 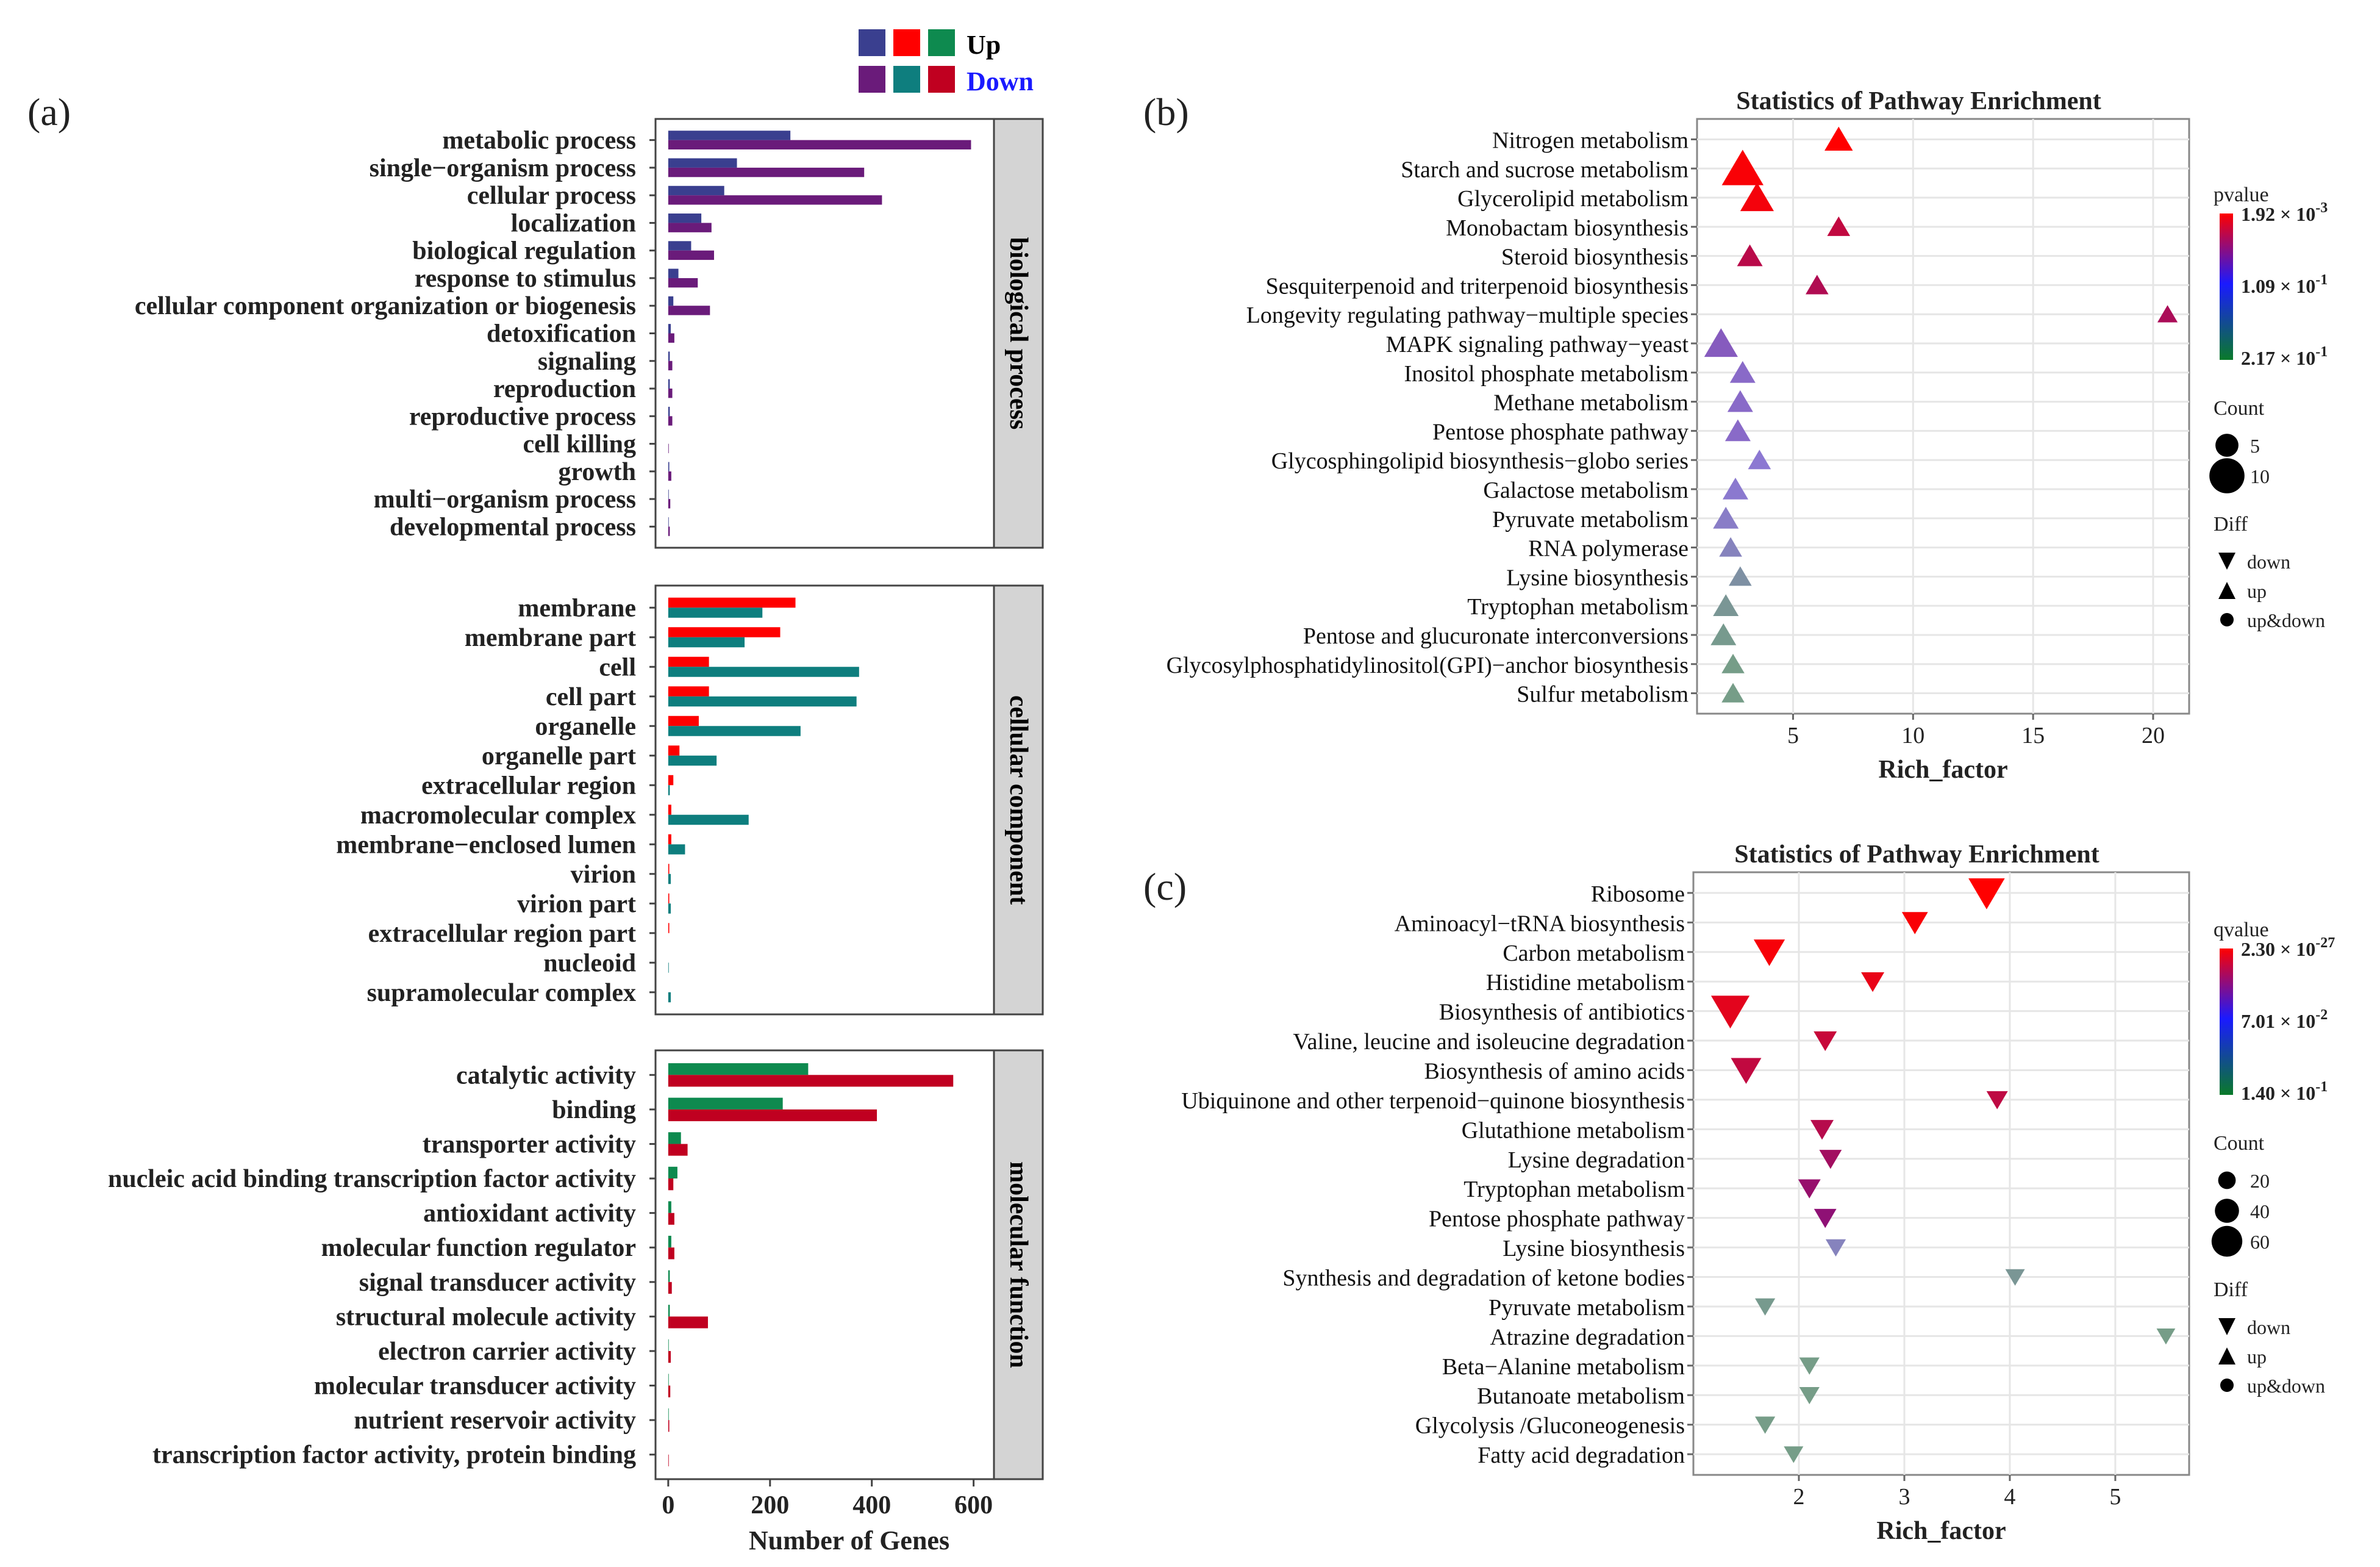 What do you see at coordinates (486, 845) in the screenshot?
I see `category-label: membrane−enclosed lumen` at bounding box center [486, 845].